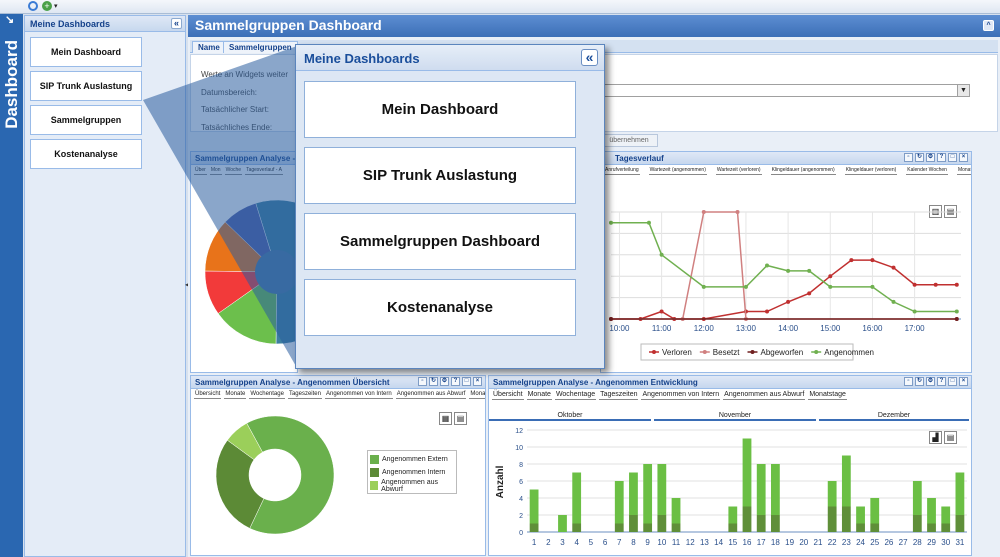 The image size is (1000, 557). Describe the element at coordinates (988, 25) in the screenshot. I see `collapse-up-icon: ^` at that location.